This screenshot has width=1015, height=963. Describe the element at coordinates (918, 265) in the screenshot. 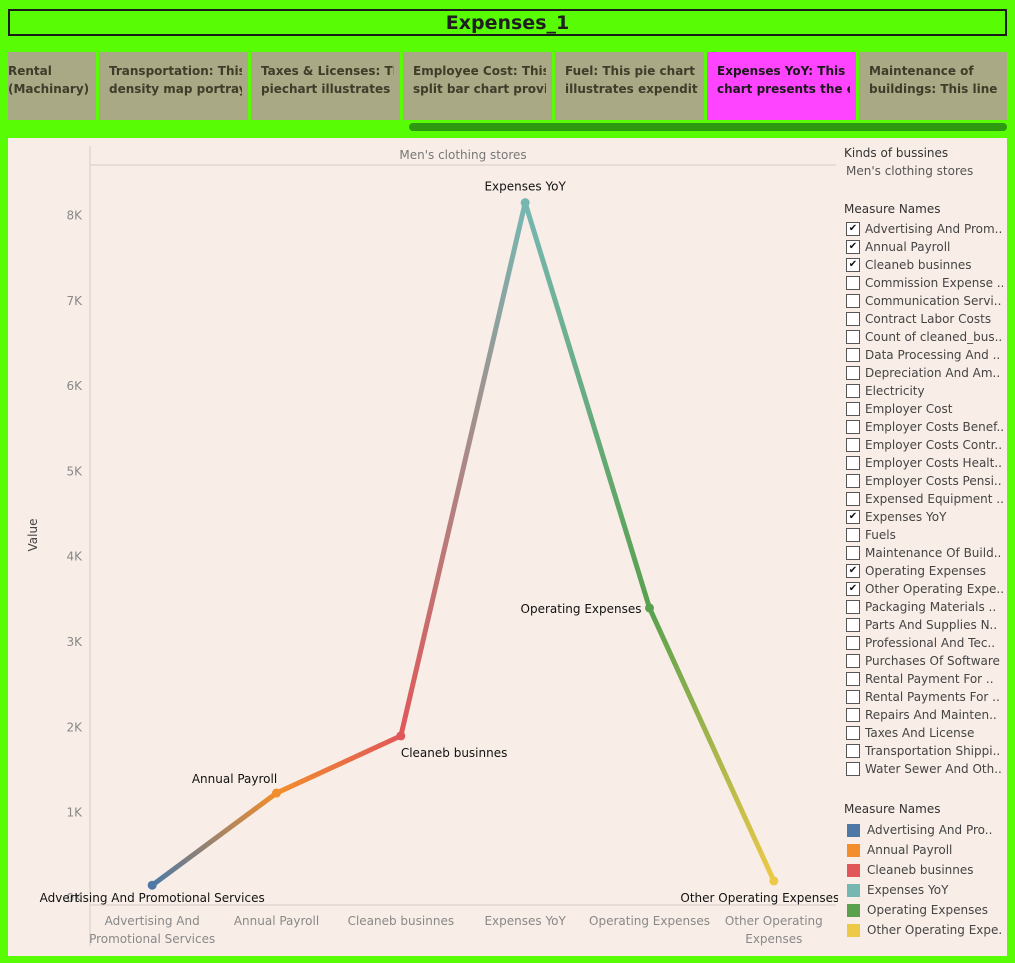

I see `measure-filter-label: Cleaneb businnes` at that location.